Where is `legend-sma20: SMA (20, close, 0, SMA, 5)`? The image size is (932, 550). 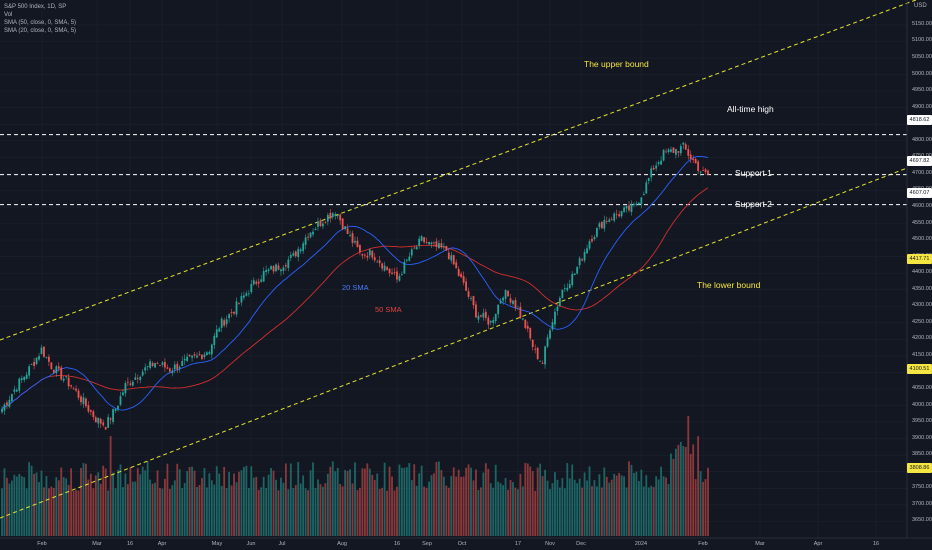 legend-sma20: SMA (20, close, 0, SMA, 5) is located at coordinates (40, 31).